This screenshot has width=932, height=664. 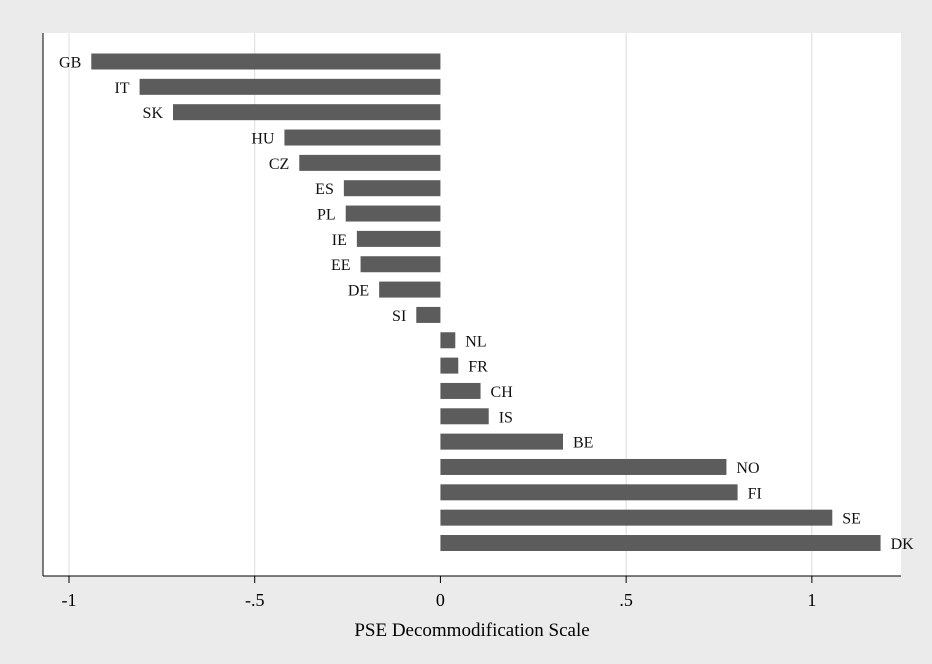 I want to click on bar-label-ch: CH, so click(x=502, y=392).